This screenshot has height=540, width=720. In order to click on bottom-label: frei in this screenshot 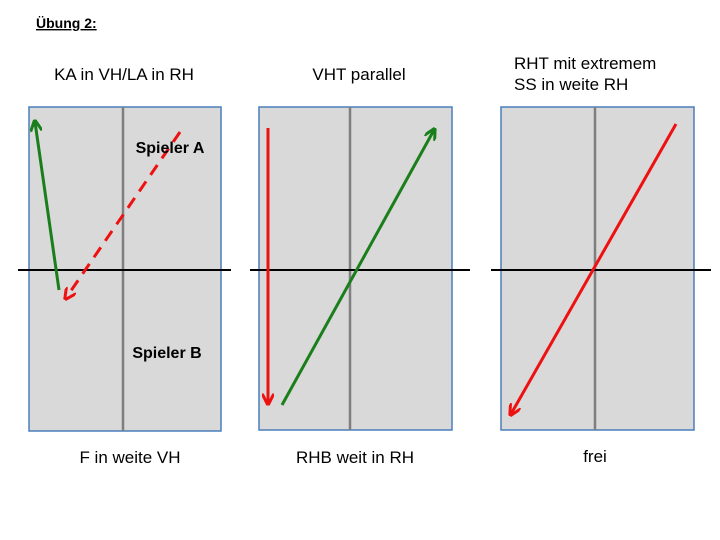, I will do `click(595, 456)`.